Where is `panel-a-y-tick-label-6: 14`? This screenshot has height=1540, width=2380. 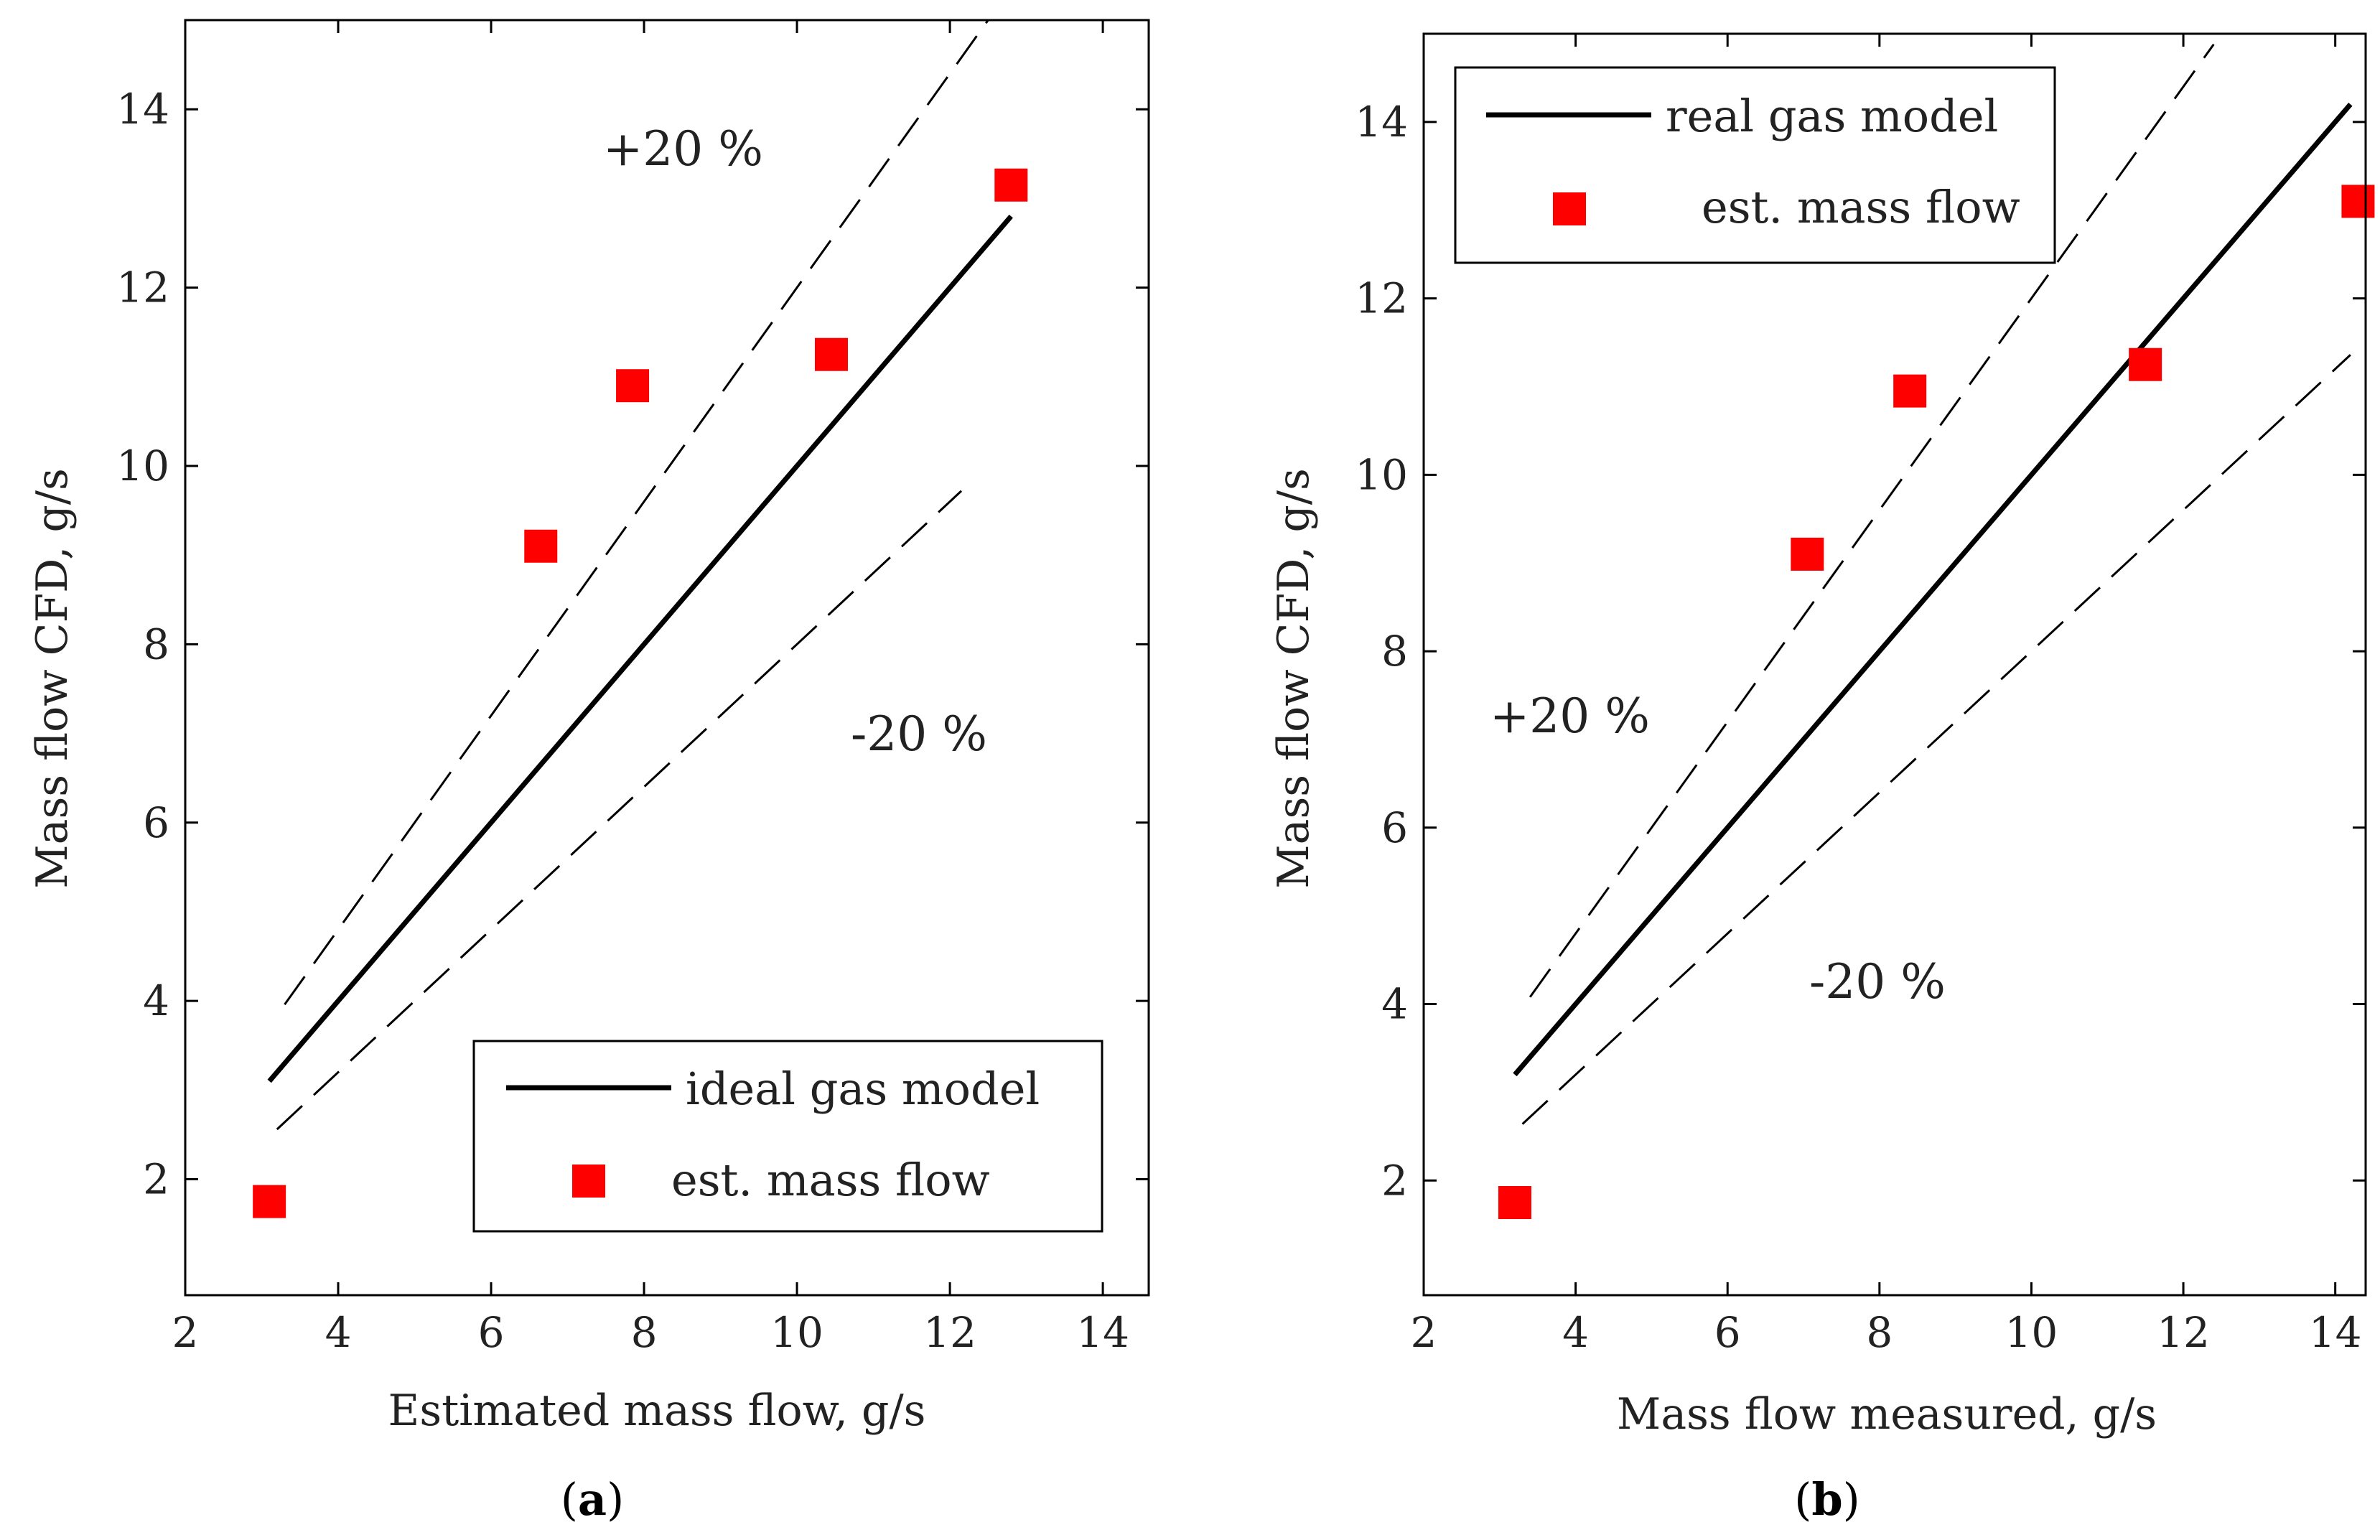
panel-a-y-tick-label-6: 14 is located at coordinates (142, 109).